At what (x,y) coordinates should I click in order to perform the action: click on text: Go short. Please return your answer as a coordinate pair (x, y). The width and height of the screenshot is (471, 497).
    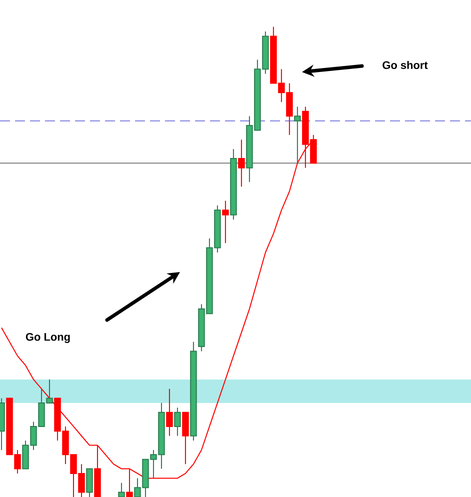
    Looking at the image, I should click on (405, 65).